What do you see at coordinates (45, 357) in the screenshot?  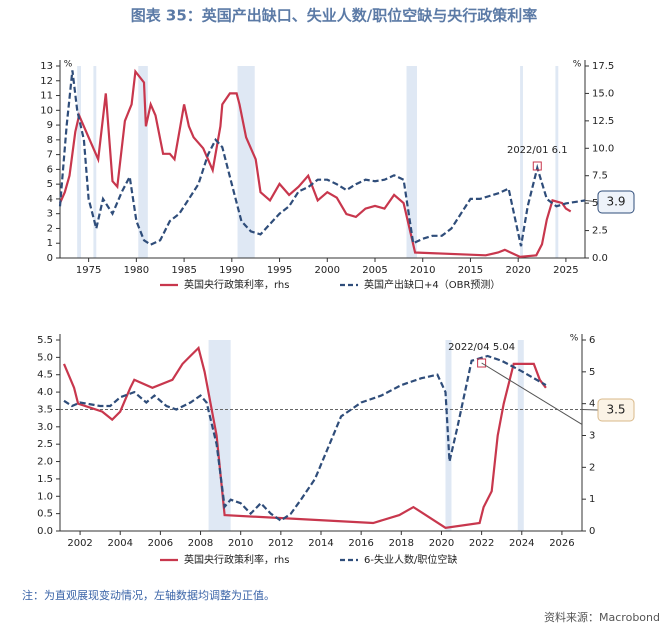 I see `y-tick-label: 5.0` at bounding box center [45, 357].